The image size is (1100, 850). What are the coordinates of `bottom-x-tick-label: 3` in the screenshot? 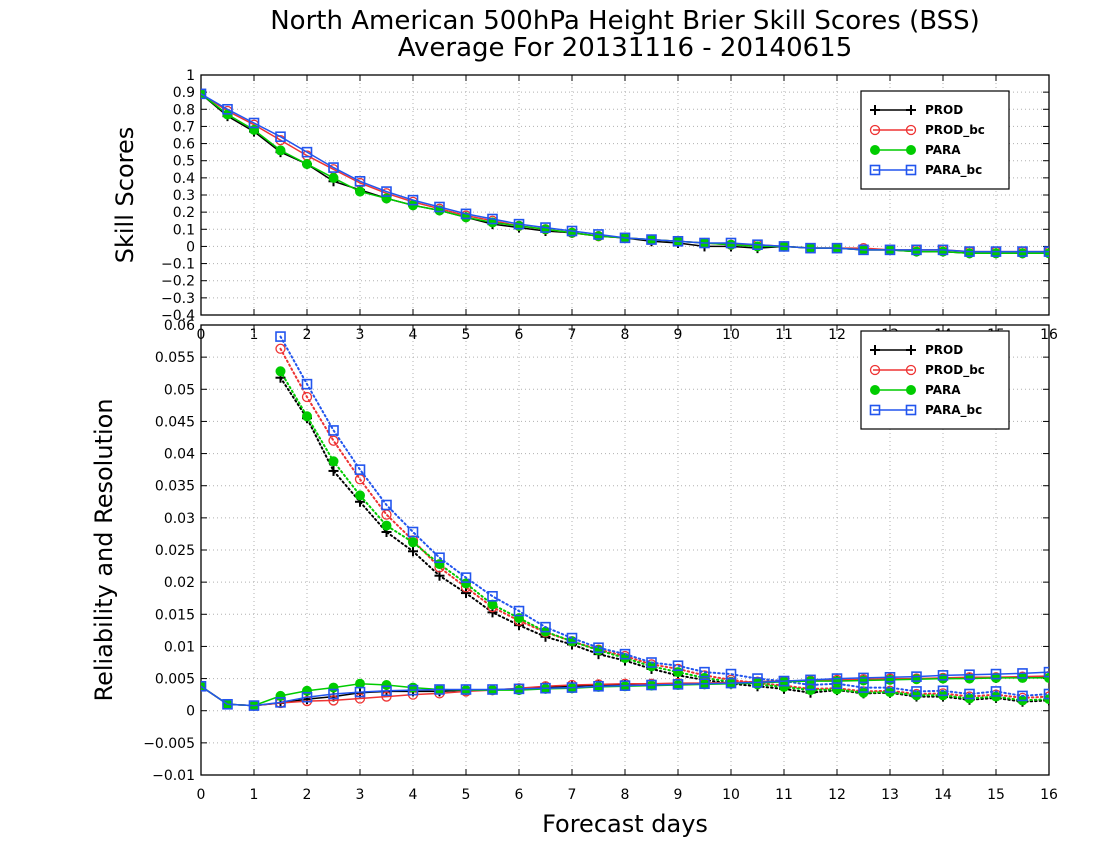 It's located at (360, 795).